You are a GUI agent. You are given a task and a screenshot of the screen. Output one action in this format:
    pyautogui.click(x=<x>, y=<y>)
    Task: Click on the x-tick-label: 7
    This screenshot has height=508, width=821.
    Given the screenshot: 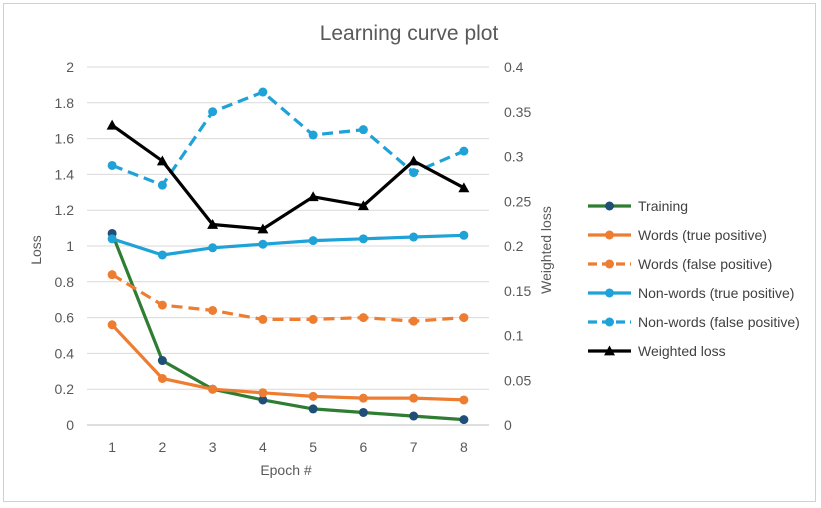 What is the action you would take?
    pyautogui.click(x=414, y=447)
    